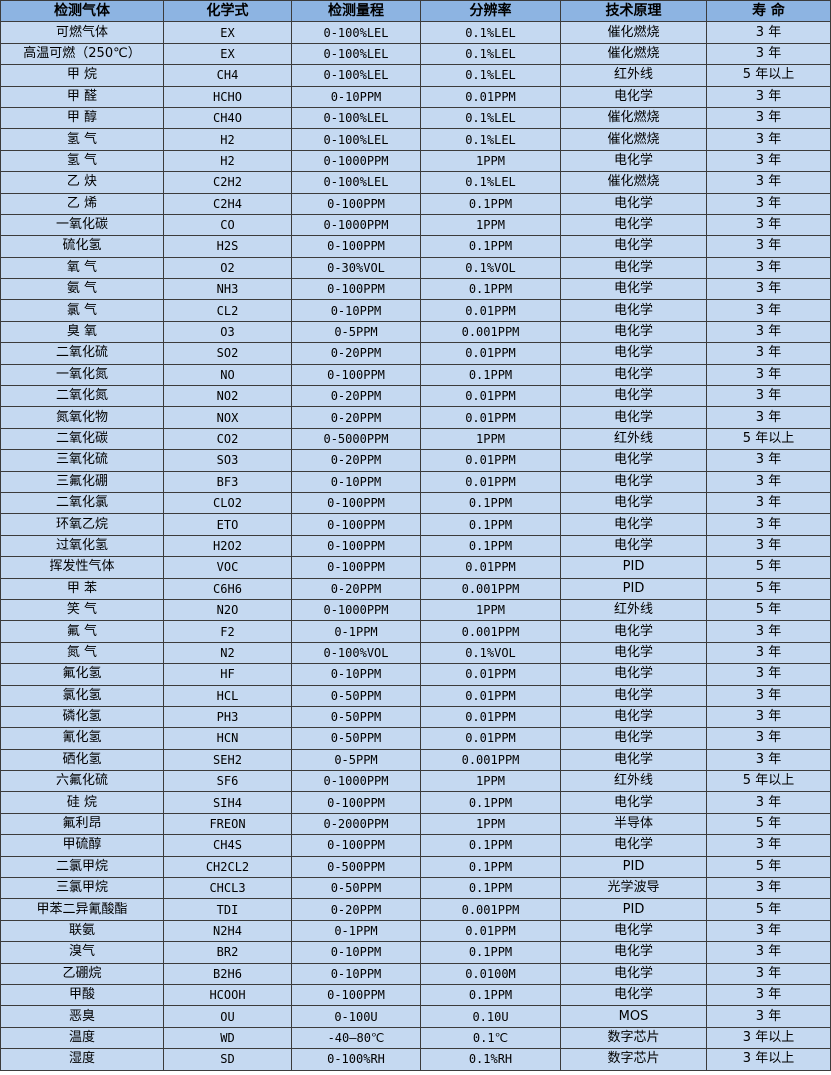 The image size is (831, 1075). Describe the element at coordinates (633, 1016) in the screenshot. I see `cell-principle: MOS` at that location.